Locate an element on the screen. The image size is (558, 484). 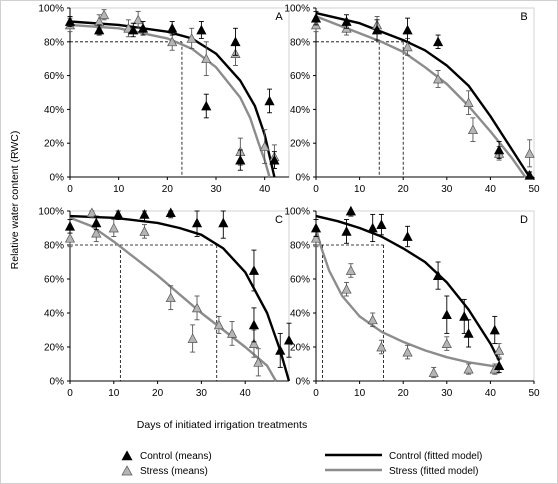
y-tick-label: 80% is located at coordinates (54, 42).